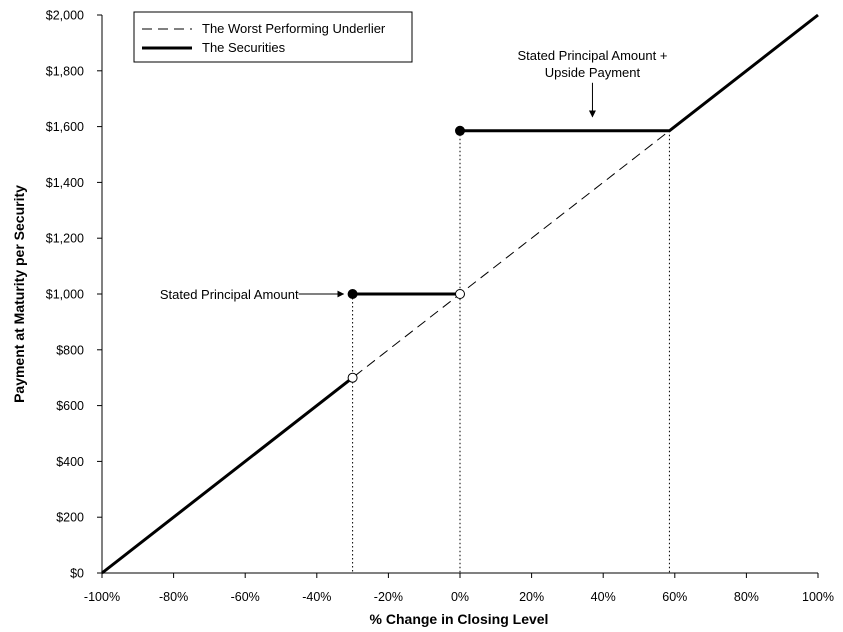 Image resolution: width=843 pixels, height=632 pixels. What do you see at coordinates (65, 239) in the screenshot?
I see `y-tick-label: $1,200` at bounding box center [65, 239].